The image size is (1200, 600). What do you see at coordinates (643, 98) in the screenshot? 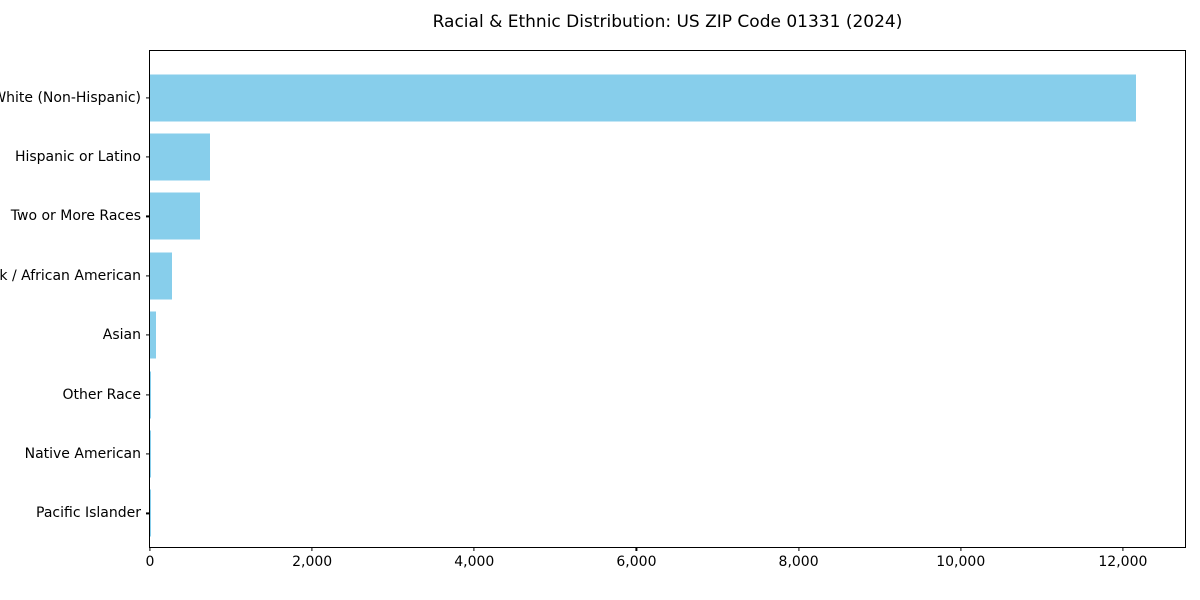
I see `bar-white-non-hispanic` at bounding box center [643, 98].